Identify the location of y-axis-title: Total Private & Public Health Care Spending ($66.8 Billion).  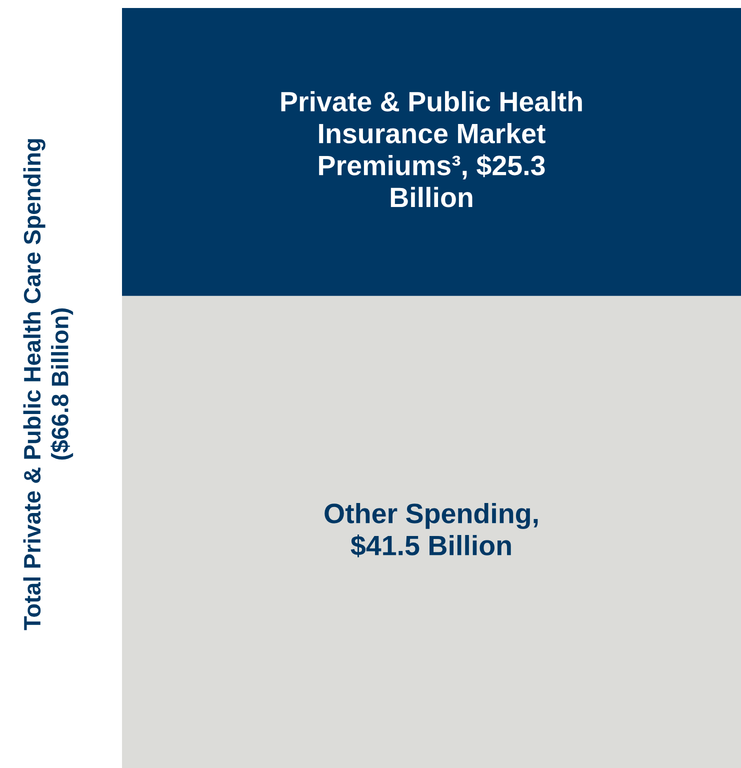
(48, 384).